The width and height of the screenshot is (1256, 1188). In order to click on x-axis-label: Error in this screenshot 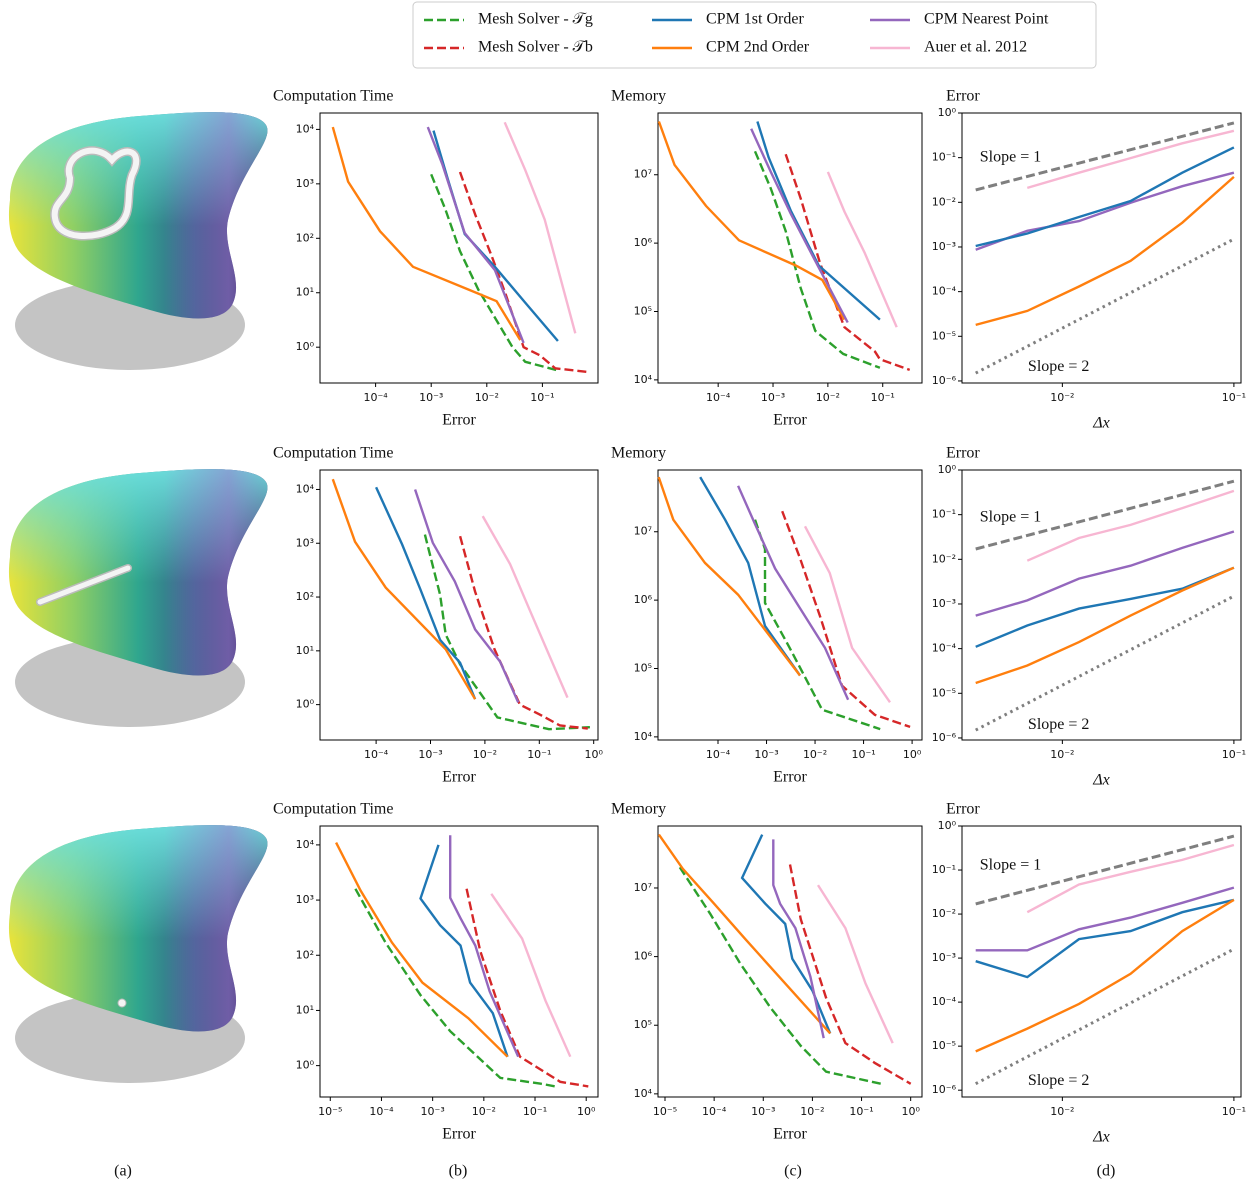, I will do `click(790, 420)`.